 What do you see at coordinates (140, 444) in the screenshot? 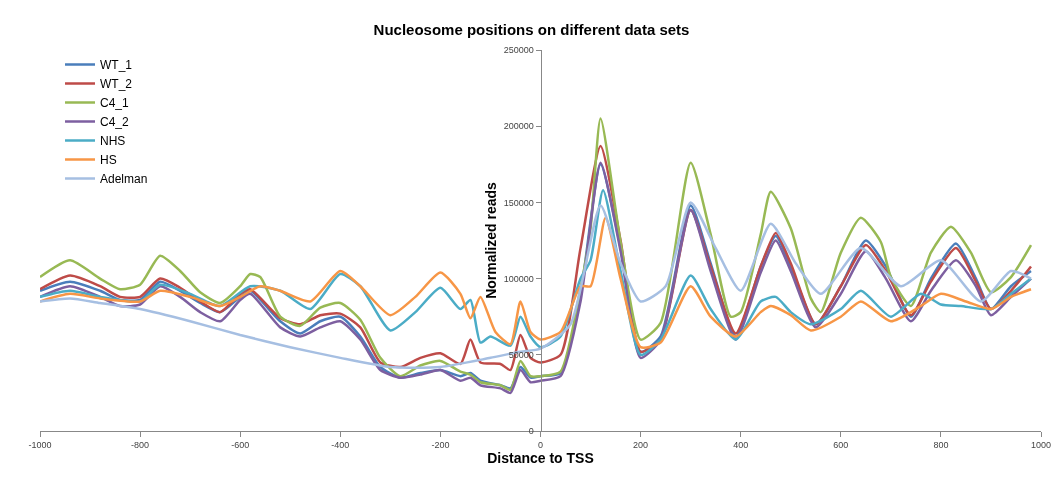
I see `x-tick-label: -800` at bounding box center [140, 444].